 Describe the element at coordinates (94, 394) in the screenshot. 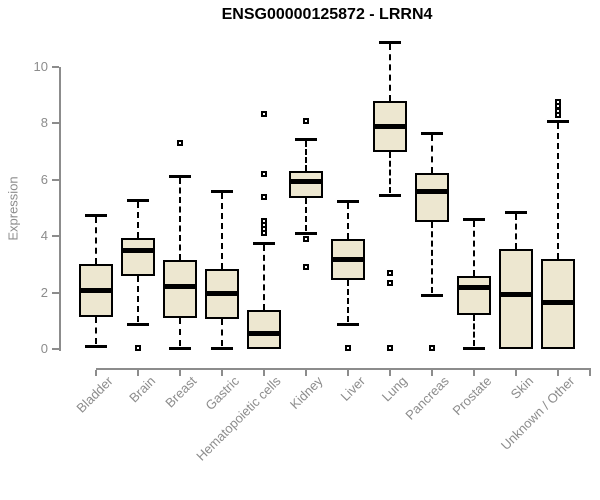

I see `x-tick-label: Bladder` at that location.